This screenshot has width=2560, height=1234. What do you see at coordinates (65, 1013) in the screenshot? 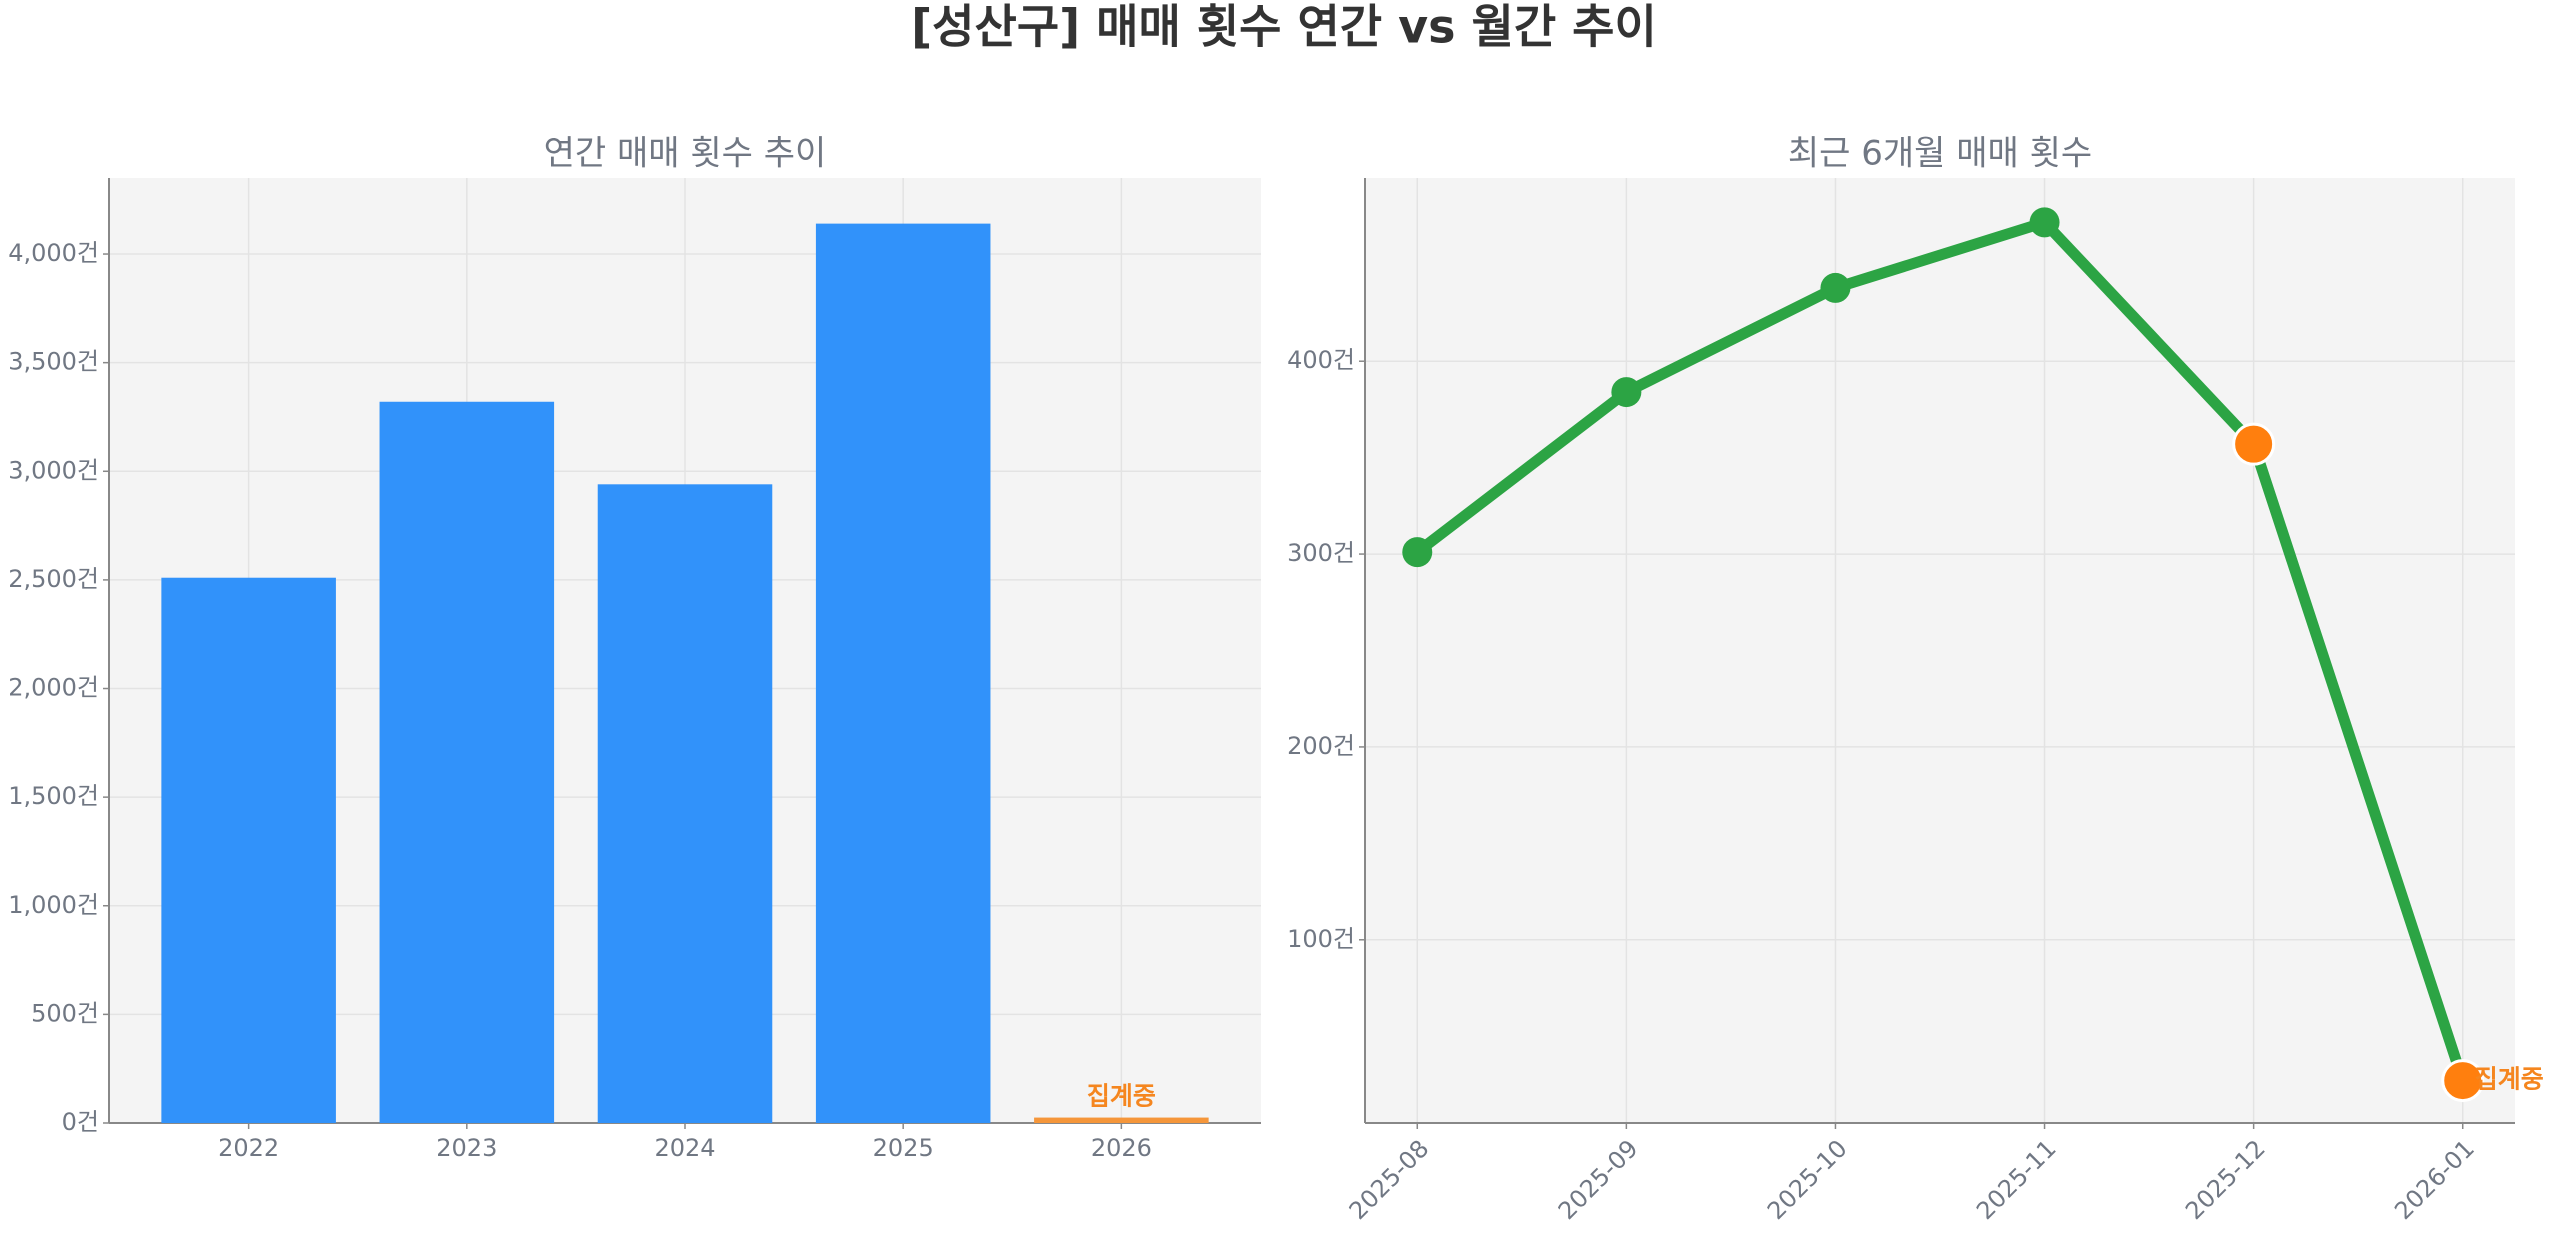
I see `y-tick-label: 500건` at bounding box center [65, 1013].